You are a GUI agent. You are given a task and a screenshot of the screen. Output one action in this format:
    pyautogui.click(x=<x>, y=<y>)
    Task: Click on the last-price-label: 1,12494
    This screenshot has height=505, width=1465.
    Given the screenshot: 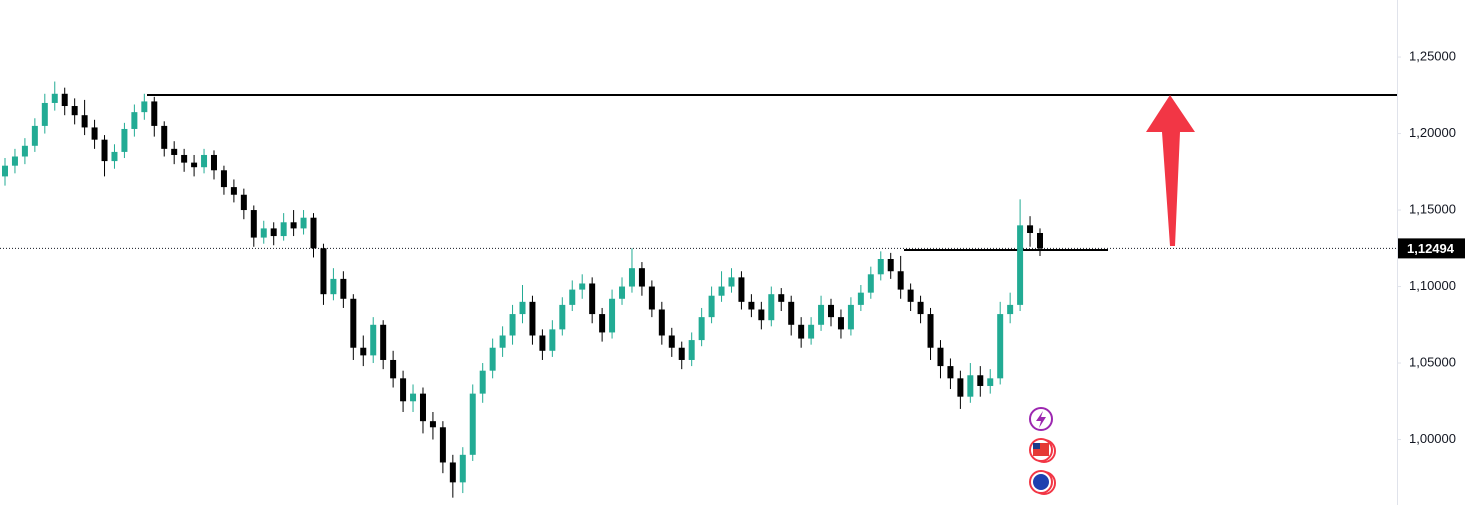 What is the action you would take?
    pyautogui.click(x=1431, y=248)
    